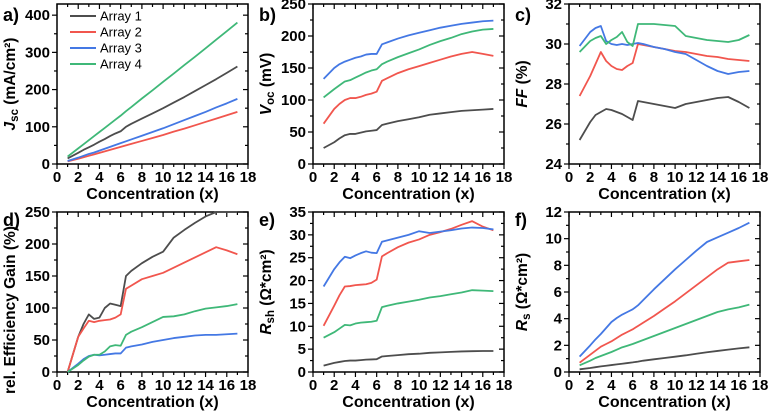 This screenshot has height=415, width=768. What do you see at coordinates (521, 220) in the screenshot?
I see `panel-letter: f)` at bounding box center [521, 220].